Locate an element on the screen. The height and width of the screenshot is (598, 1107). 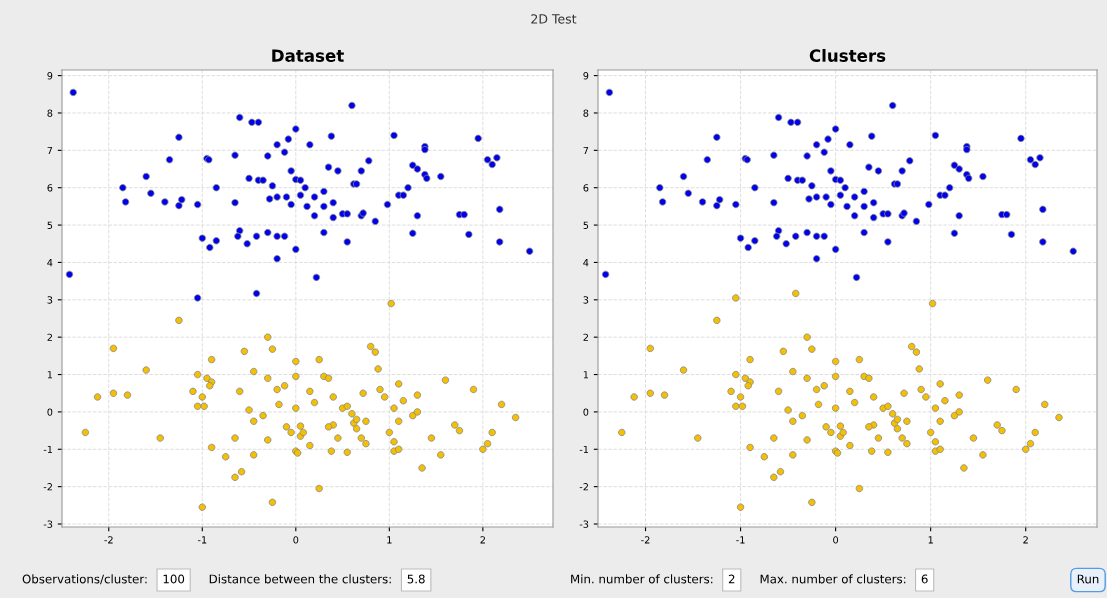
text: 100 is located at coordinates (174, 579).